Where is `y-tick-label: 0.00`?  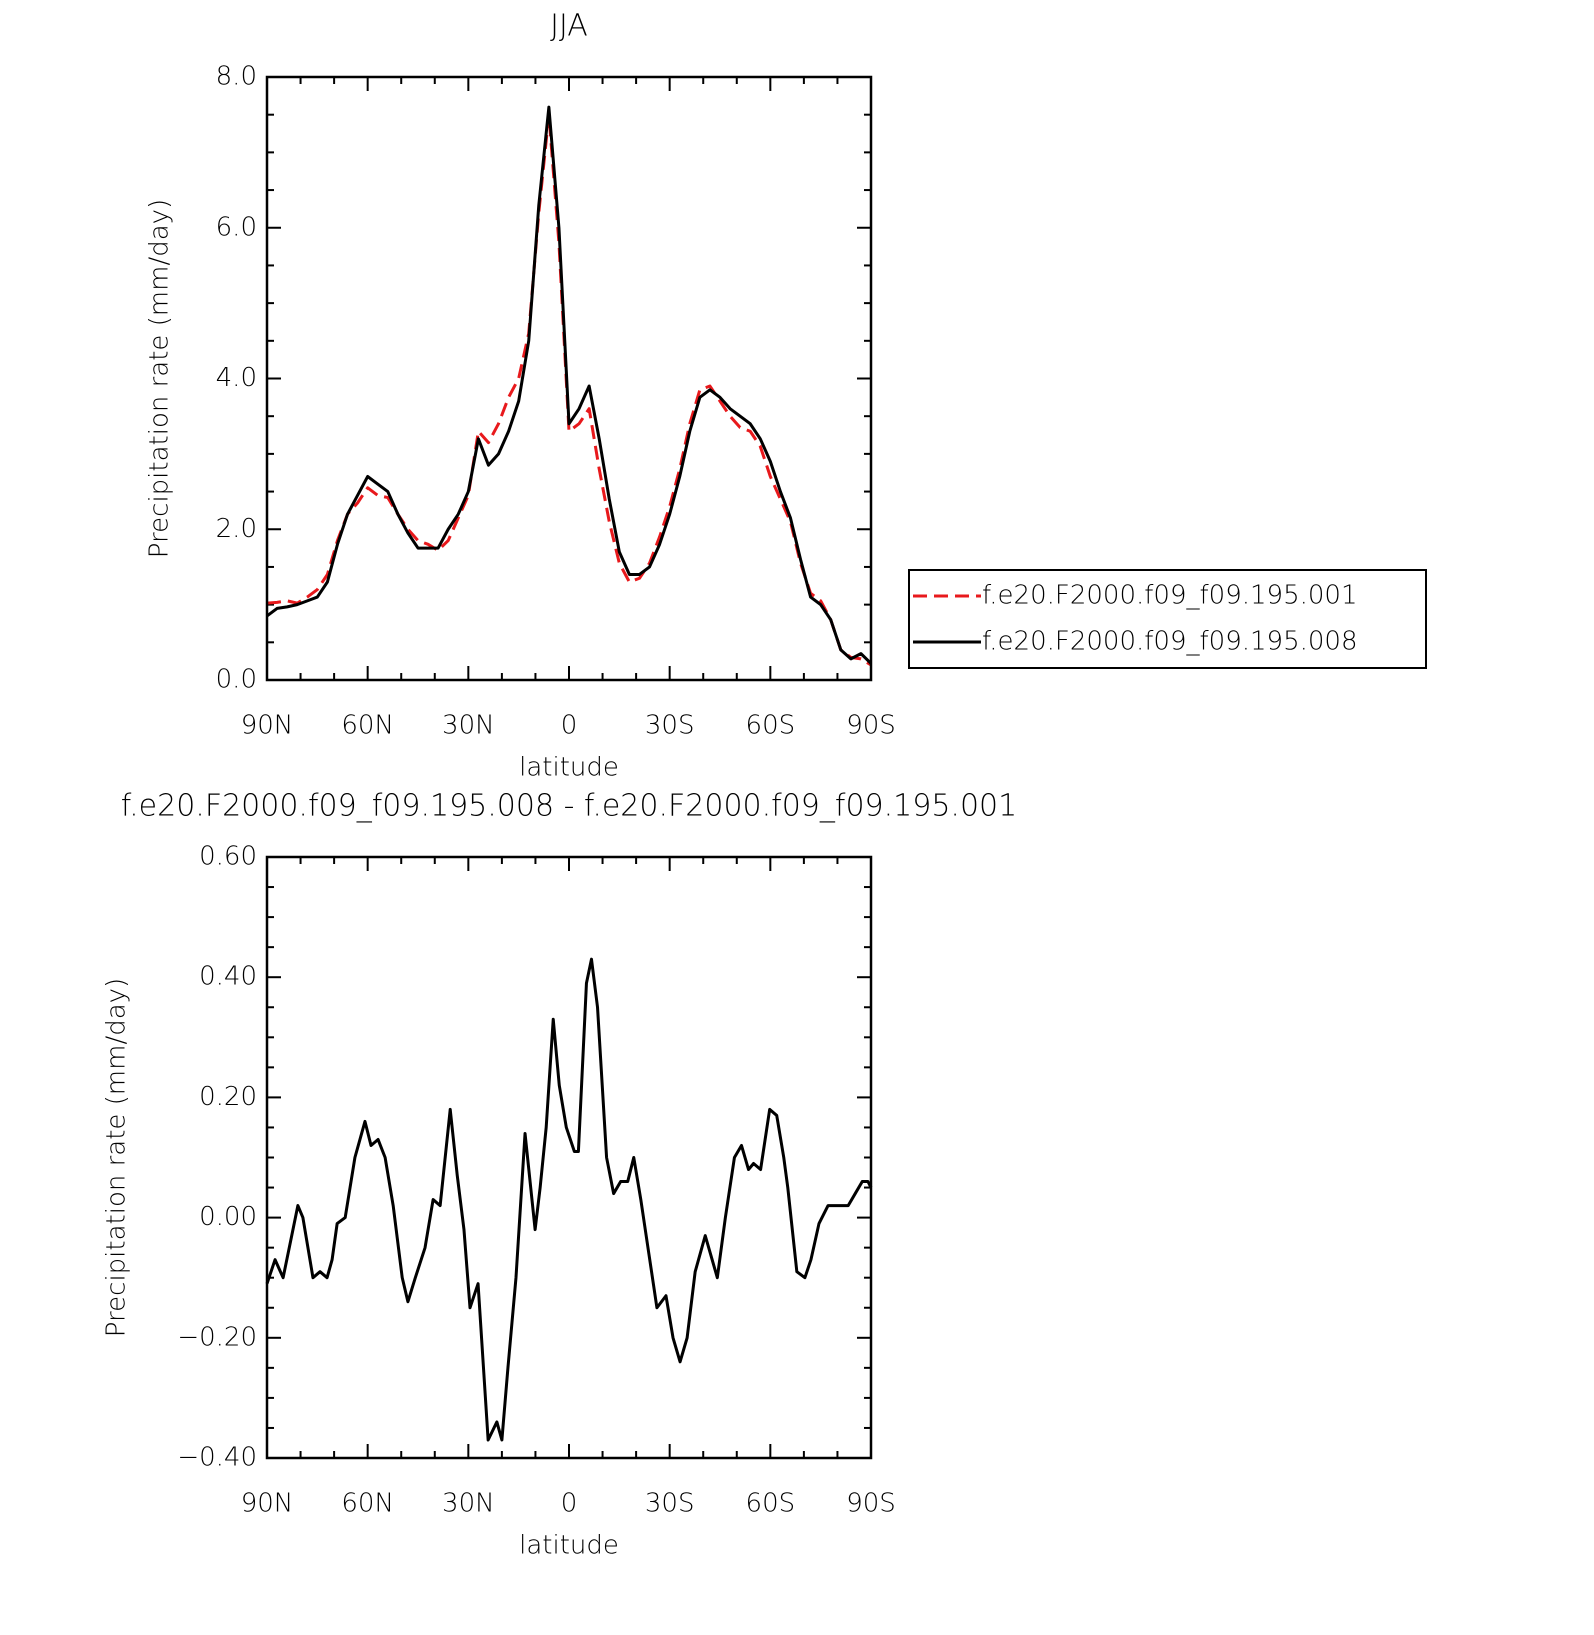
y-tick-label: 0.00 is located at coordinates (228, 1217).